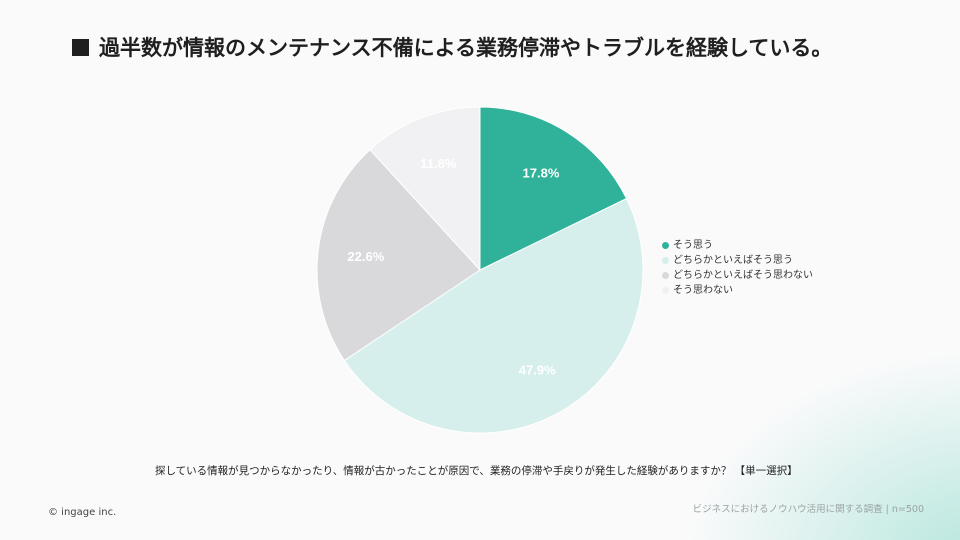 The height and width of the screenshot is (540, 960). I want to click on page-title: 過半数が情報のメンテナンス不備による業務停滞やトラブルを経験している。, so click(502, 47).